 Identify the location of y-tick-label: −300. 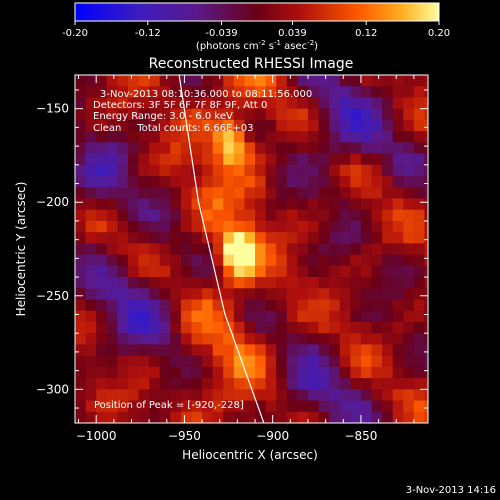
(52, 389).